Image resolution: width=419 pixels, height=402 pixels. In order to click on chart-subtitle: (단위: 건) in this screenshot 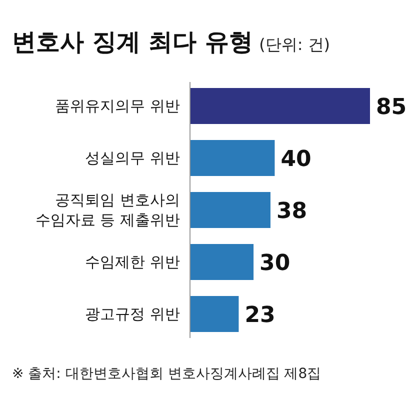, I will do `click(294, 44)`.